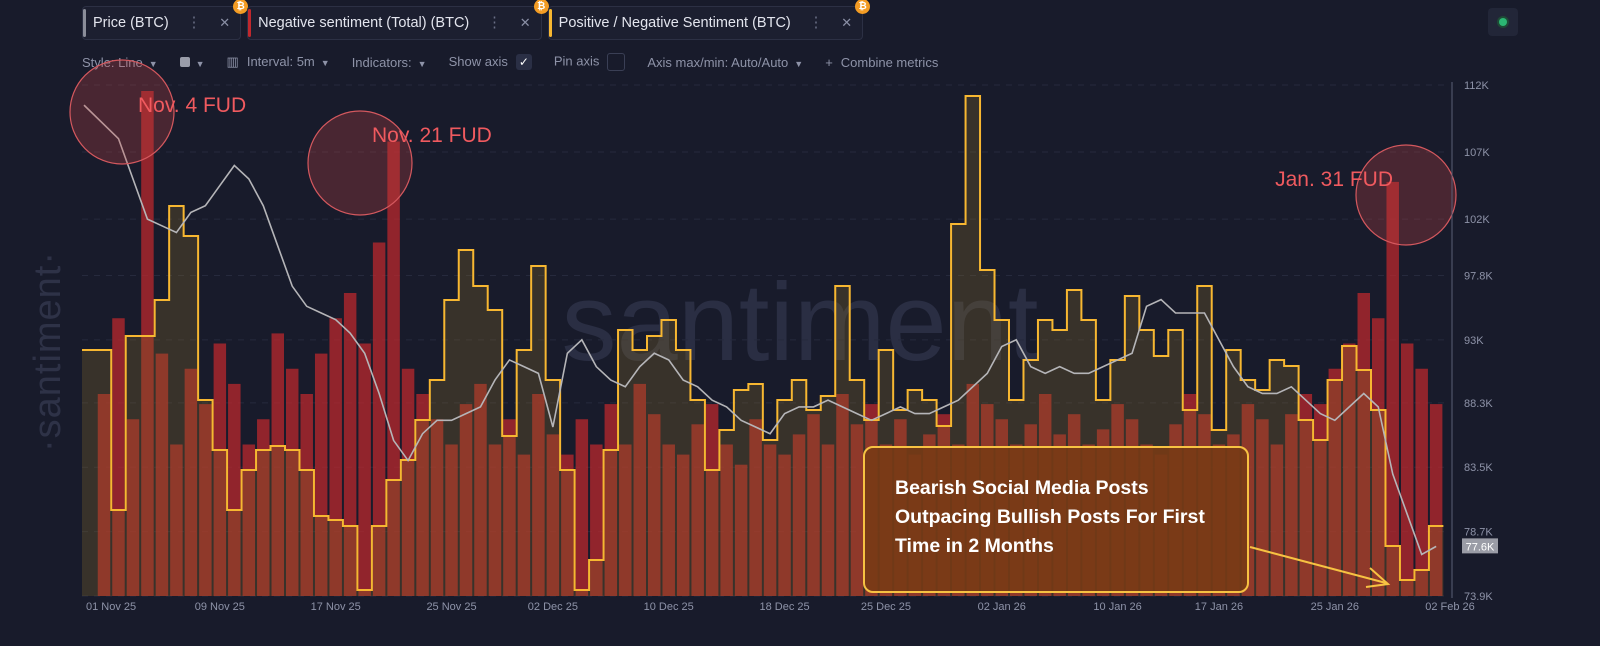 The width and height of the screenshot is (1600, 646). Describe the element at coordinates (889, 62) in the screenshot. I see `combine-label: Combine metrics` at that location.